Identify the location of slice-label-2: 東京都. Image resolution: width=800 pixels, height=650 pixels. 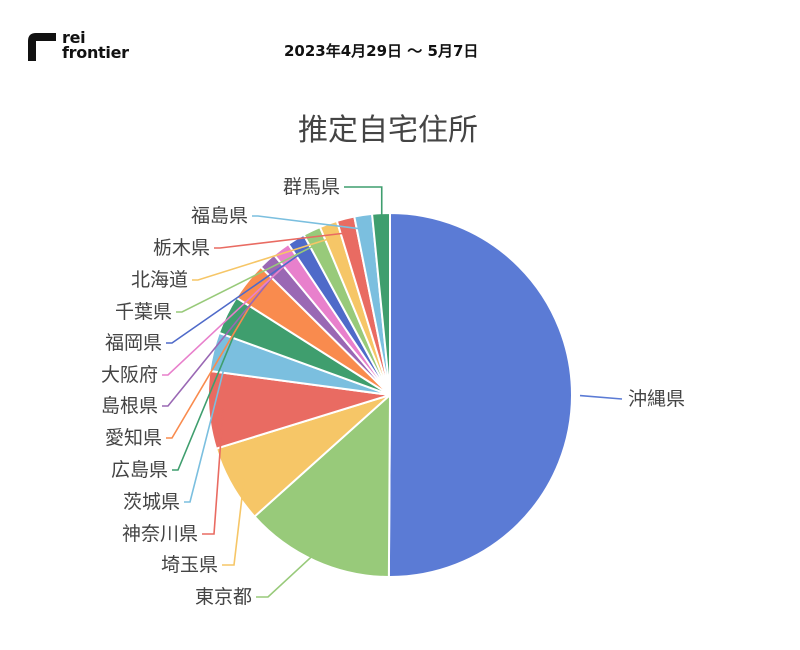
(223, 597).